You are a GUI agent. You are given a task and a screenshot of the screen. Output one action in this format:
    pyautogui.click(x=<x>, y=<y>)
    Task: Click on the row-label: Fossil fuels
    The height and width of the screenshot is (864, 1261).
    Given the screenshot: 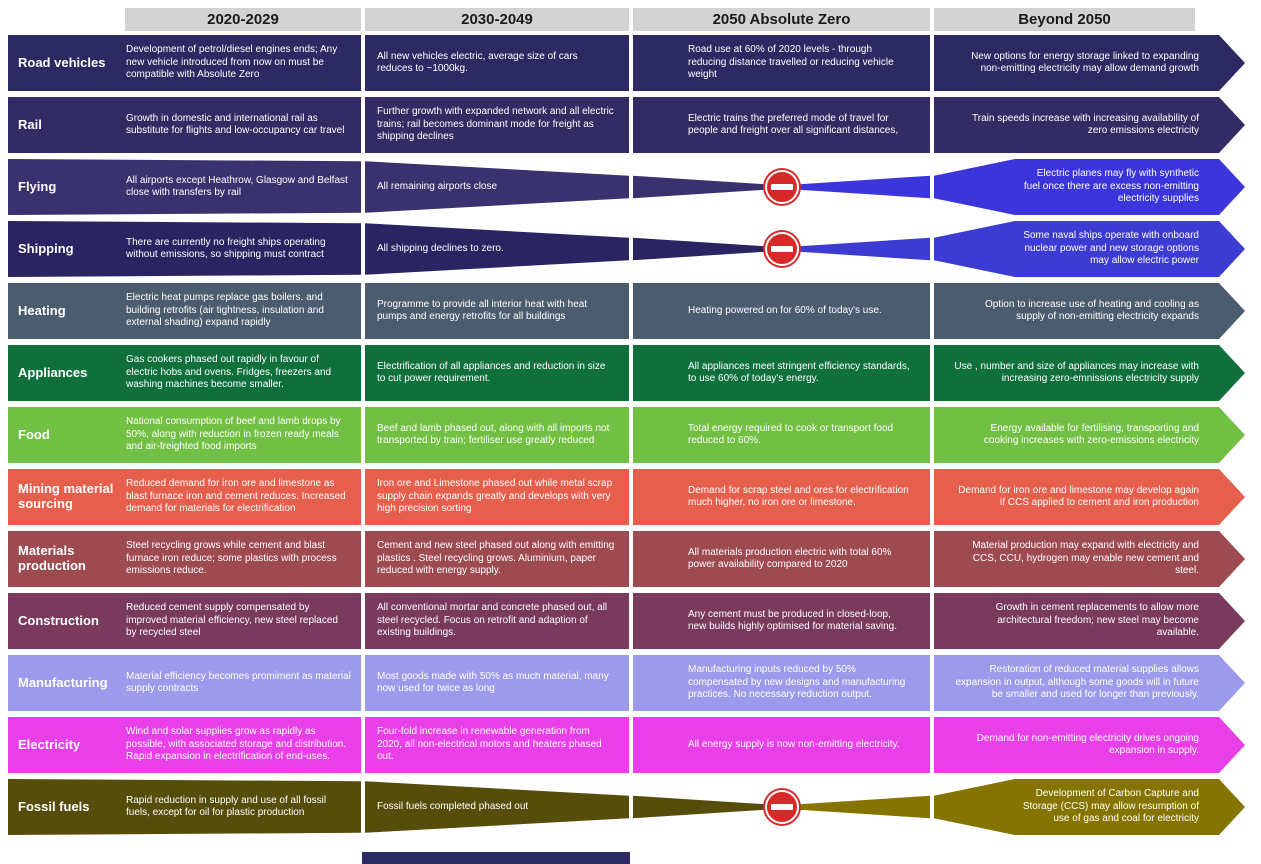 What is the action you would take?
    pyautogui.click(x=54, y=806)
    